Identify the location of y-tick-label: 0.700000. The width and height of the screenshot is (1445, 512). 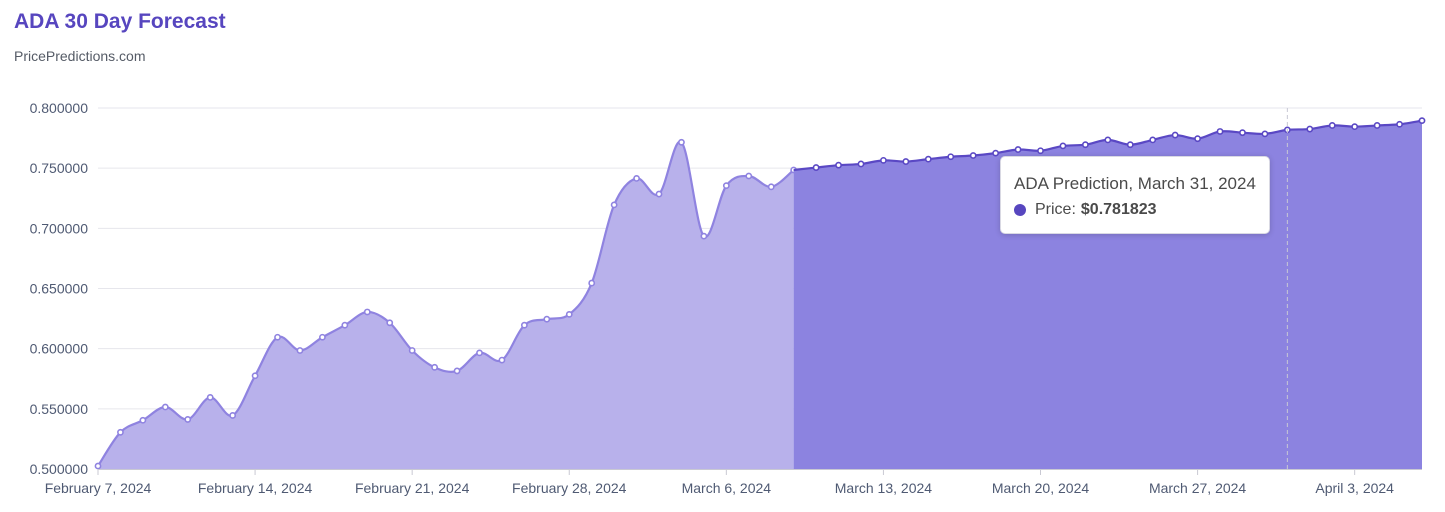
(59, 228).